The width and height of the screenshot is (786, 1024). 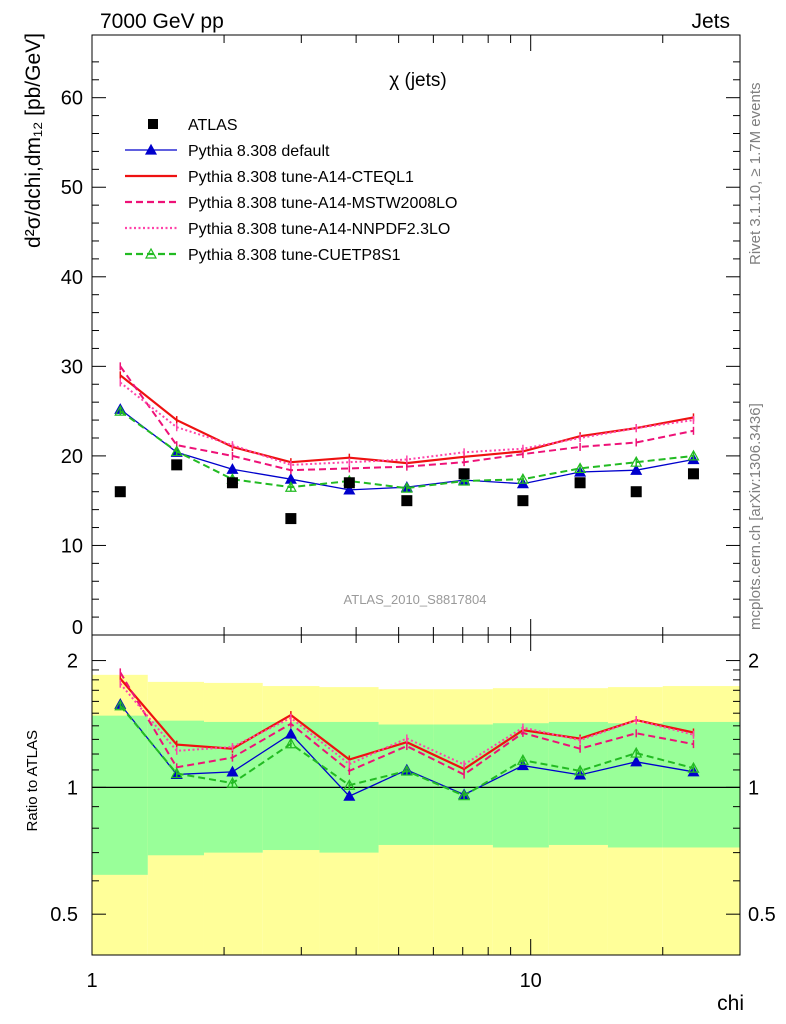 I want to click on legend-label: Pythia 8.308 tune-A14-CTEQL1, so click(x=301, y=177).